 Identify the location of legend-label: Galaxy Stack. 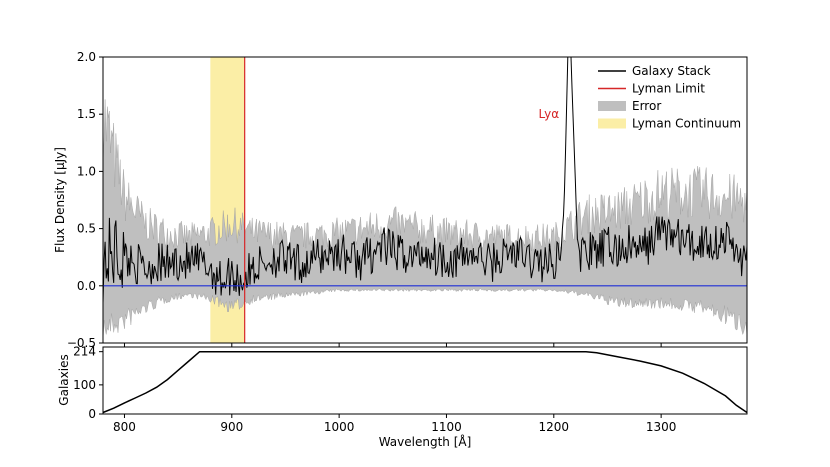
(671, 71).